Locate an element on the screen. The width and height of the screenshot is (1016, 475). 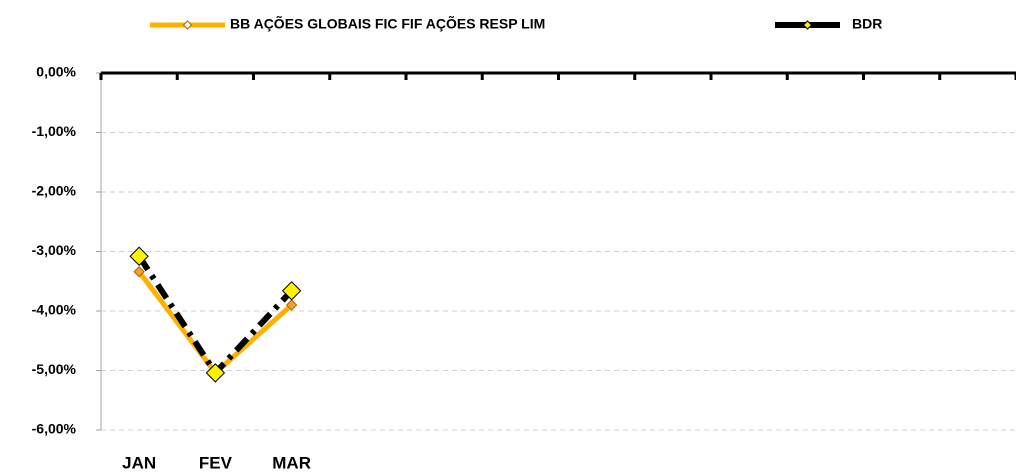
y-tick-label: -4,00% is located at coordinates (54, 310).